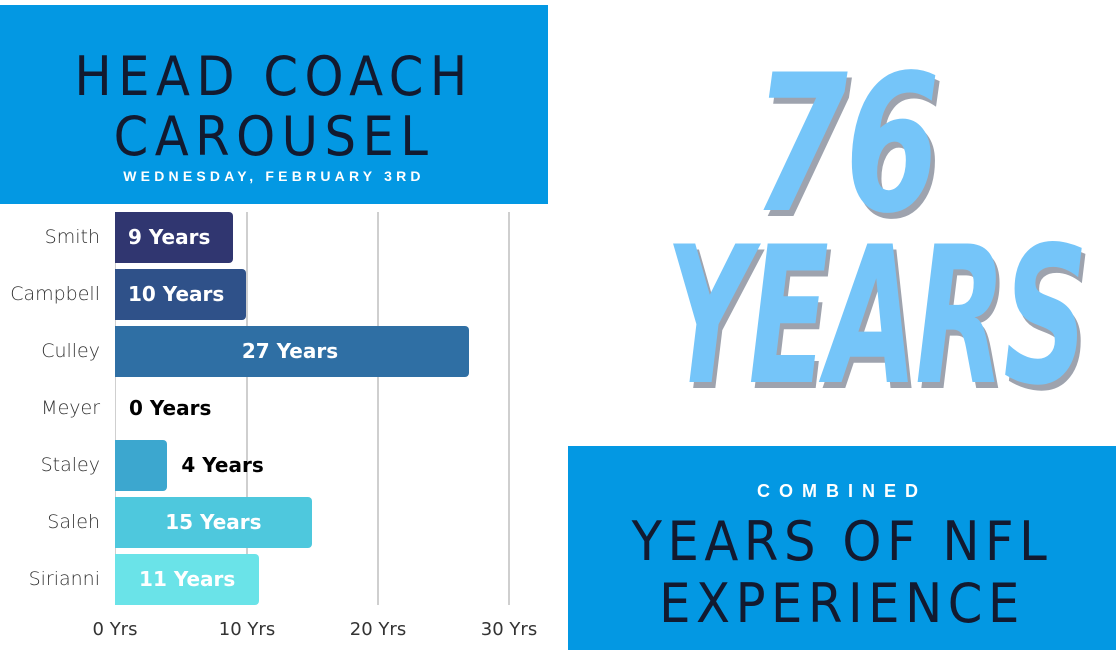 This screenshot has width=1116, height=650. I want to click on total-years-unit: YEARS, so click(877, 316).